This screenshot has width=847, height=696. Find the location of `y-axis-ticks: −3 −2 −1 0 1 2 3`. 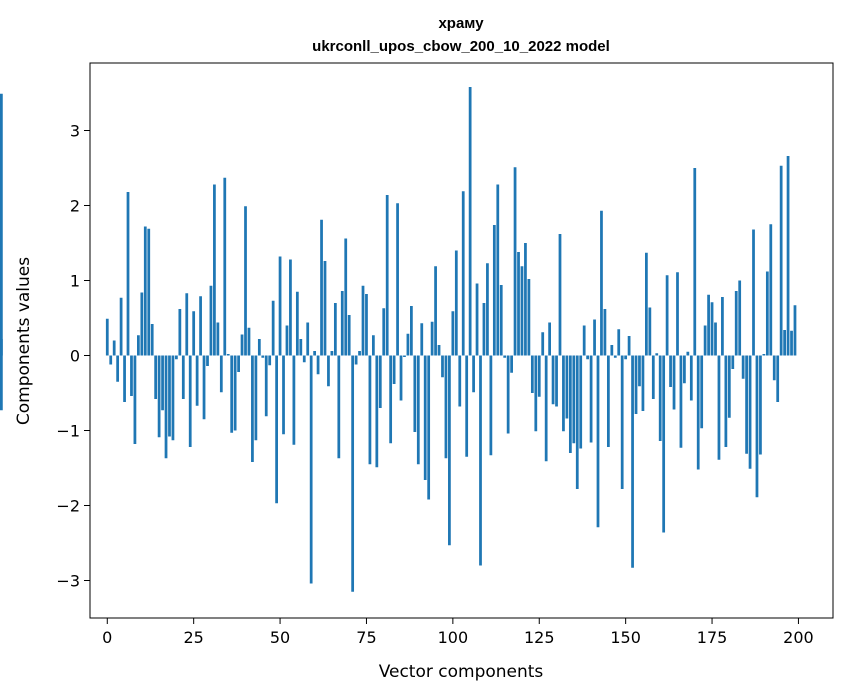

y-axis-ticks: −3 −2 −1 0 1 2 3 is located at coordinates (73, 356).